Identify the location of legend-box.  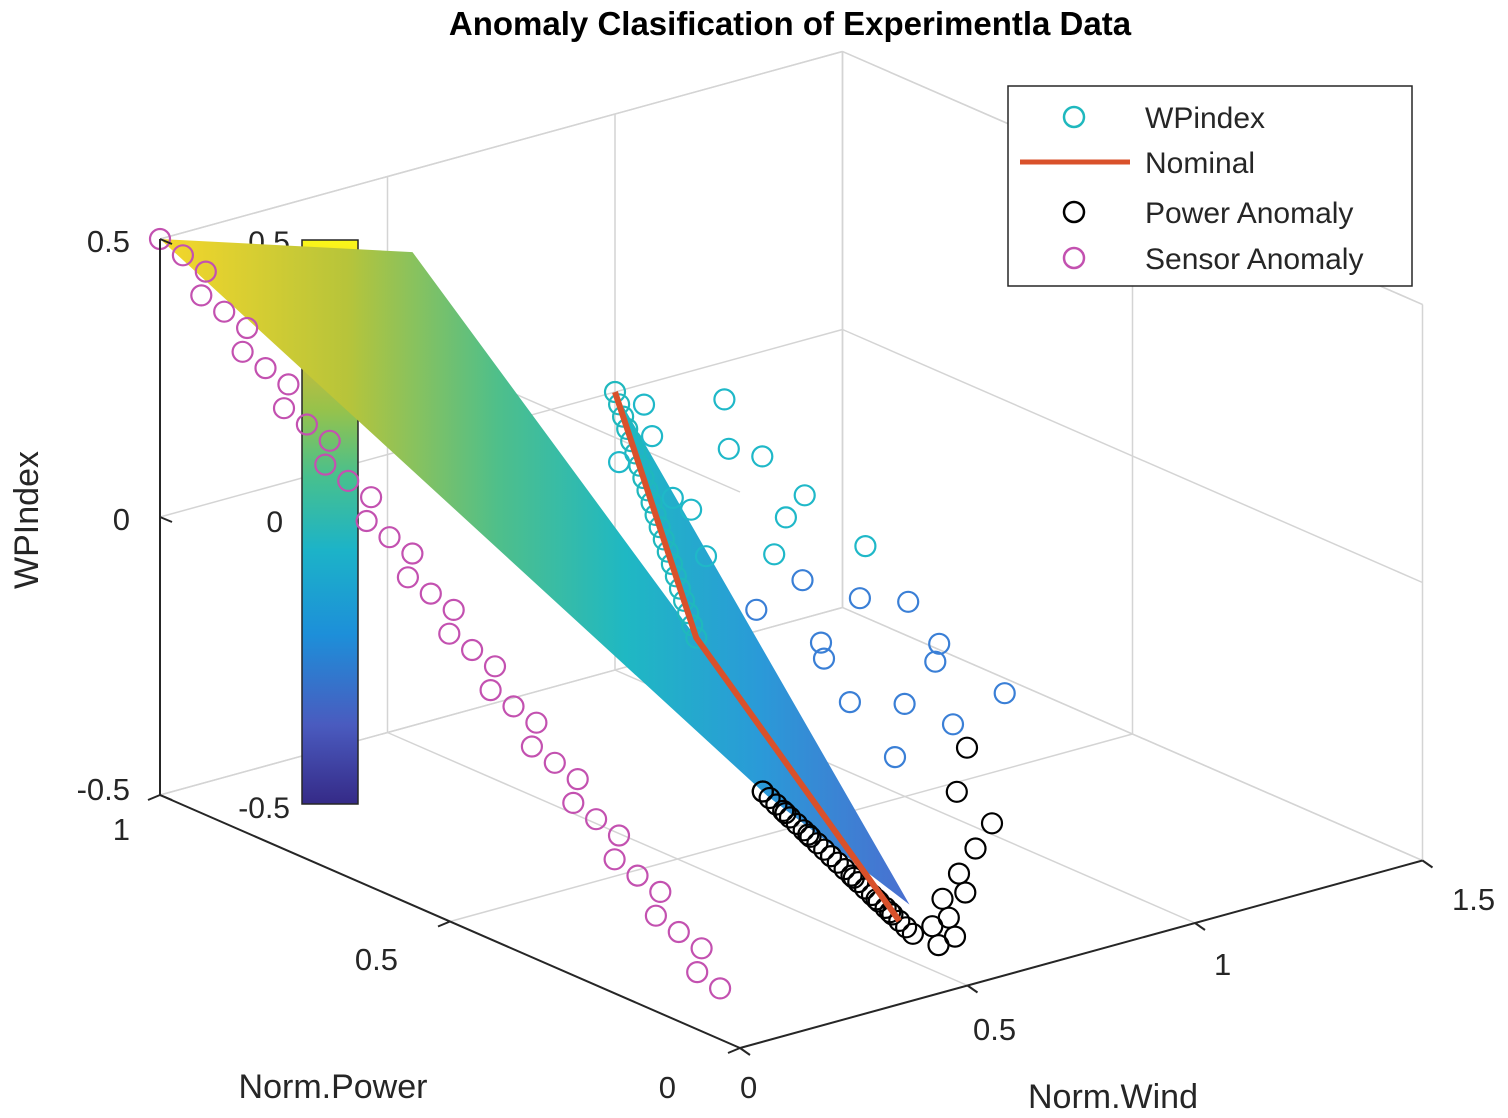
(1210, 186).